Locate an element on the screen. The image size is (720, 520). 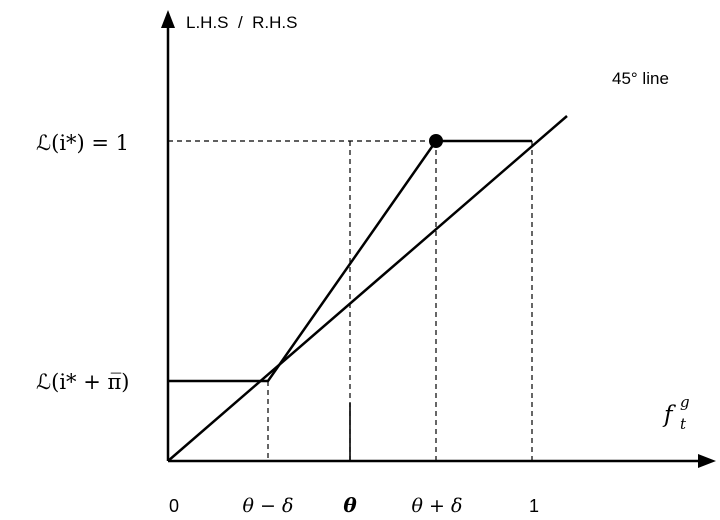
x-tick-label-theta-minus-delta: θ − δ is located at coordinates (268, 506).